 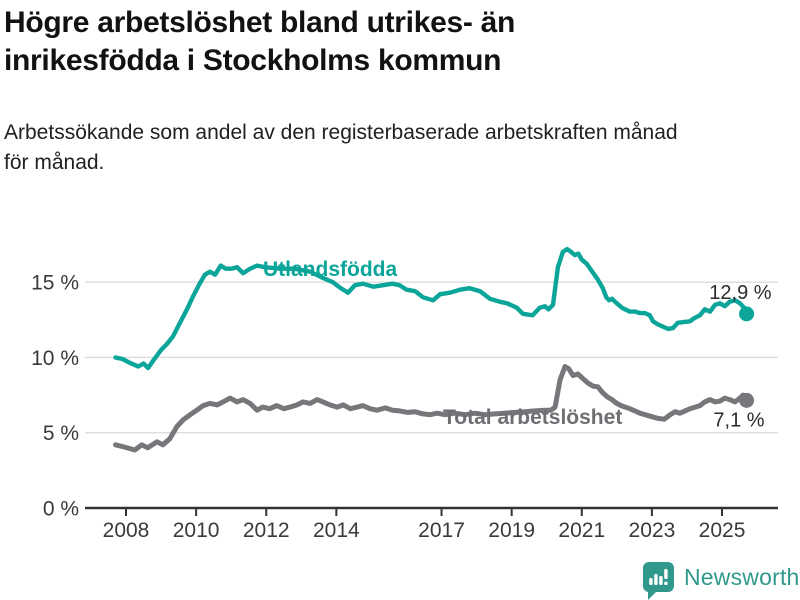 What do you see at coordinates (581, 530) in the screenshot?
I see `x-axis-tick-label: 2021` at bounding box center [581, 530].